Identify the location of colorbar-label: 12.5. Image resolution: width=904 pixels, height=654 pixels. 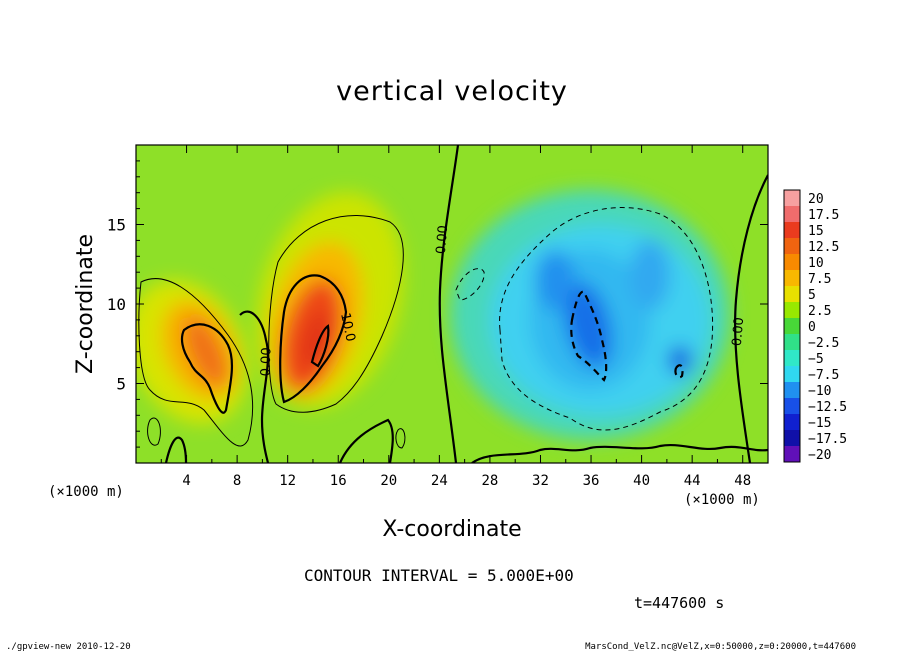
(823, 247).